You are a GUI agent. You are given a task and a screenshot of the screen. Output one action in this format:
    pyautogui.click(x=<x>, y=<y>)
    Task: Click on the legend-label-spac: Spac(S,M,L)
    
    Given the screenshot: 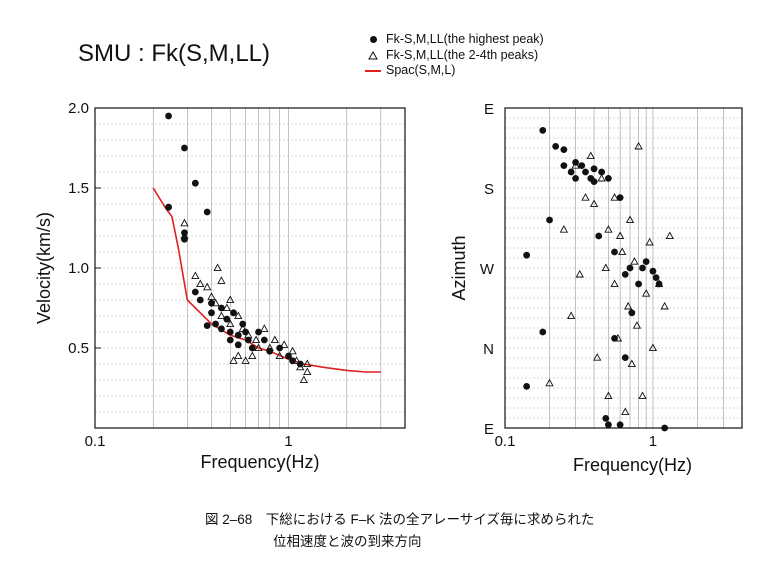 What is the action you would take?
    pyautogui.click(x=421, y=70)
    